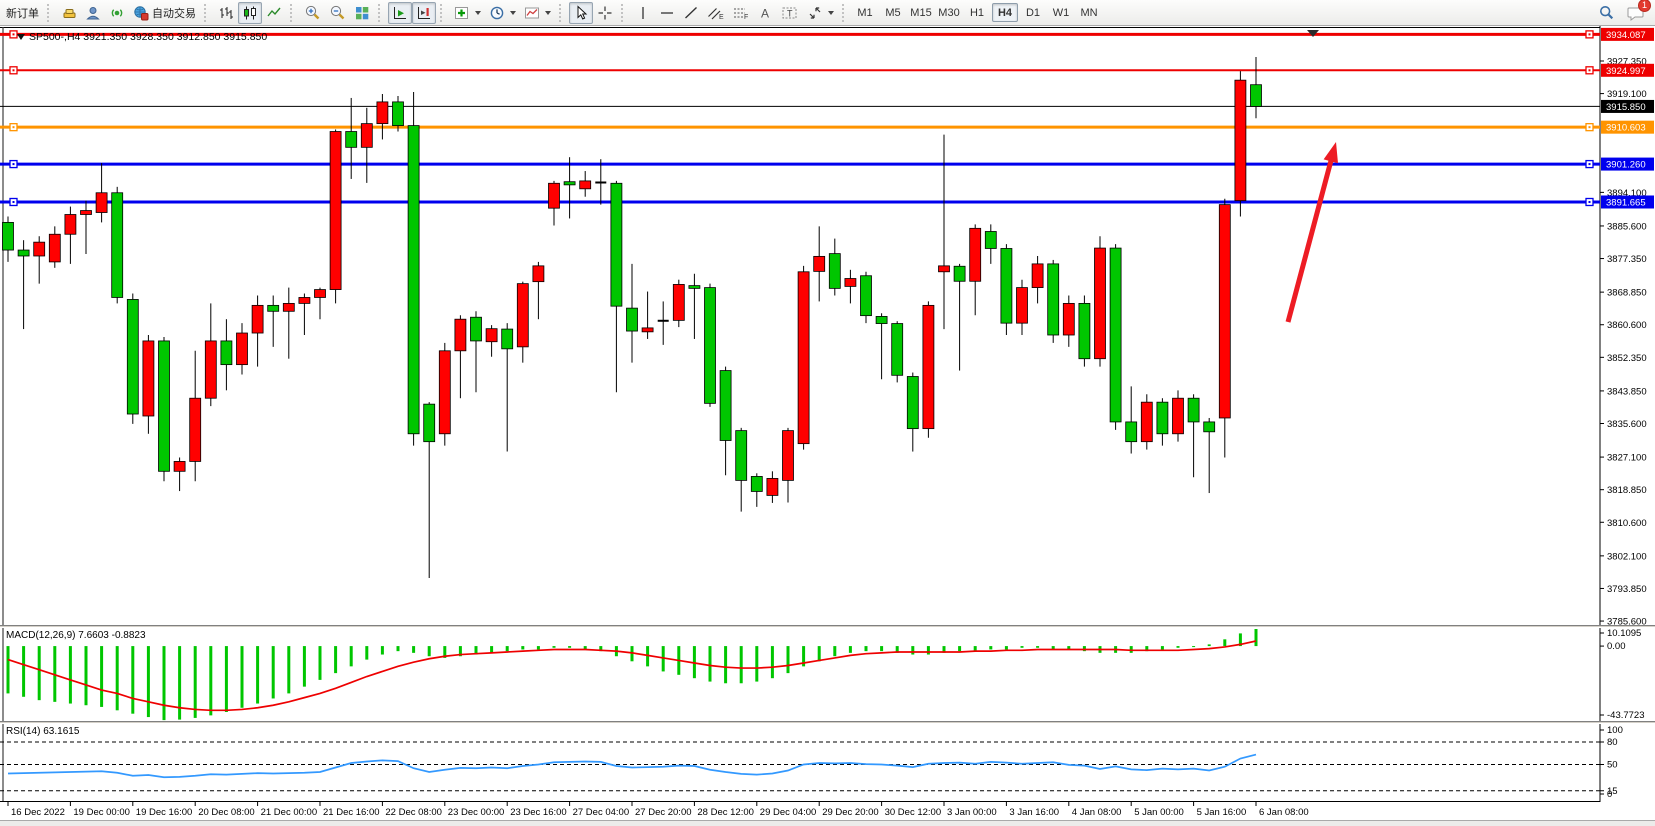 The image size is (1655, 826). Describe the element at coordinates (93, 13) in the screenshot. I see `account-button` at that location.